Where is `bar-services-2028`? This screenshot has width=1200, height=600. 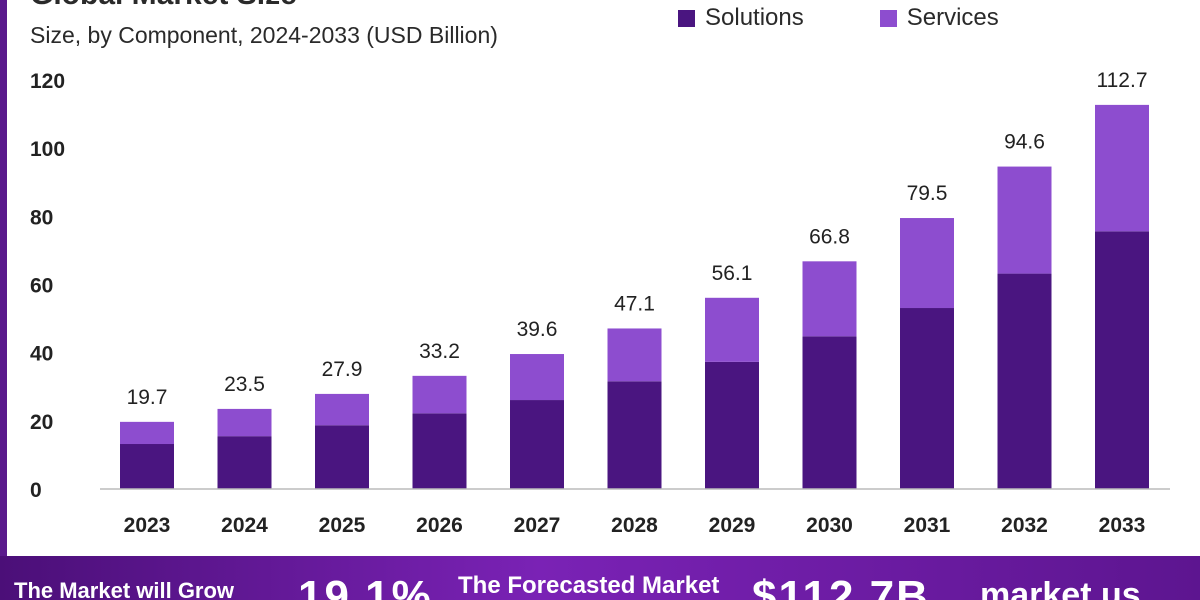 bar-services-2028 is located at coordinates (634, 355).